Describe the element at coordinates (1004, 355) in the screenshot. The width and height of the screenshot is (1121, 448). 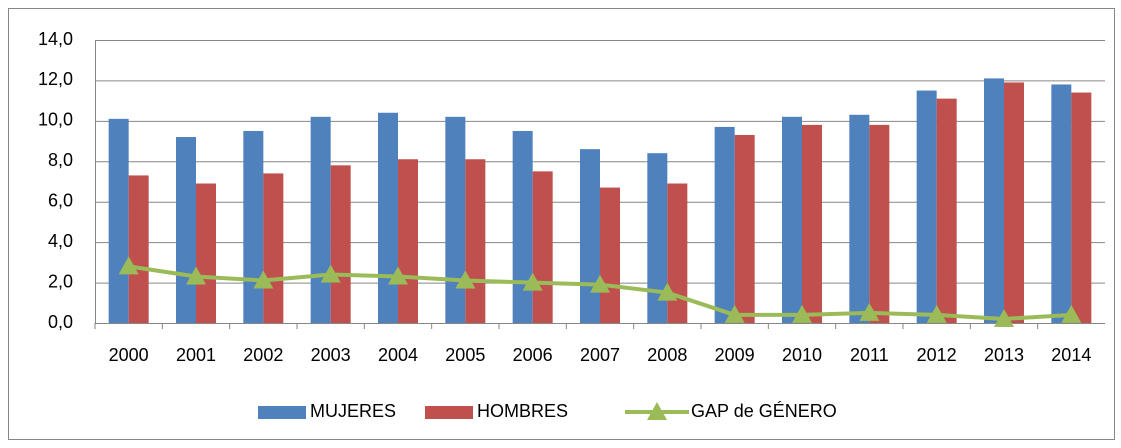
I see `x-tick-label: 2013` at that location.